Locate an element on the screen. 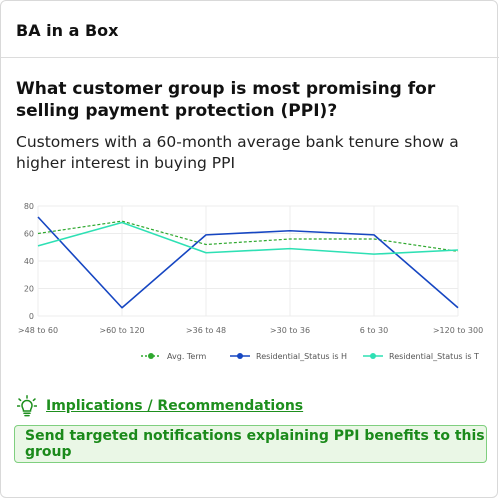 The height and width of the screenshot is (500, 500). x-tick-label: >48 to 60 is located at coordinates (38, 330).